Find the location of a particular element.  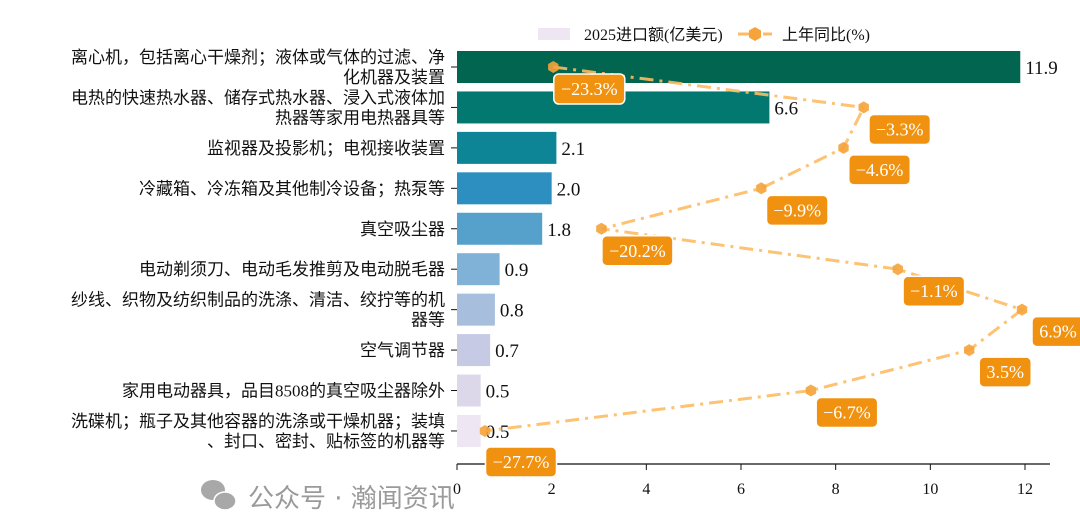

x-tick-label: 0 is located at coordinates (457, 489).